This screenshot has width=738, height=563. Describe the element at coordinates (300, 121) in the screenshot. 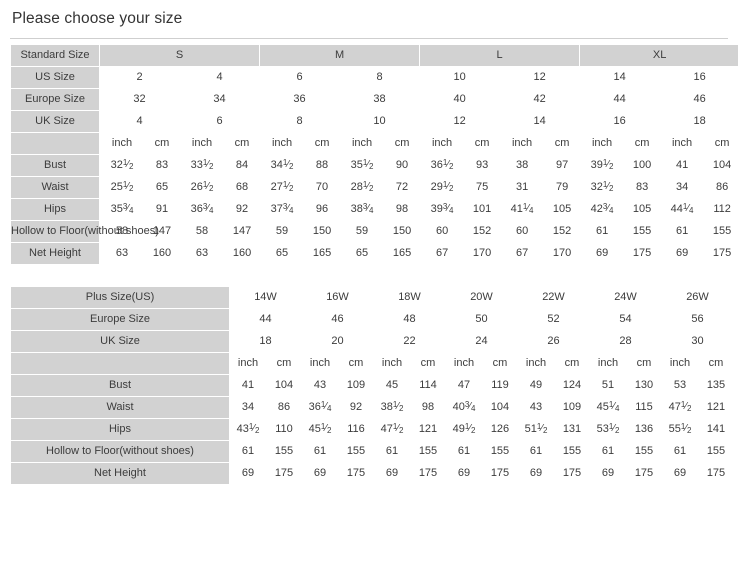

I see `uk-size-value: 8` at that location.